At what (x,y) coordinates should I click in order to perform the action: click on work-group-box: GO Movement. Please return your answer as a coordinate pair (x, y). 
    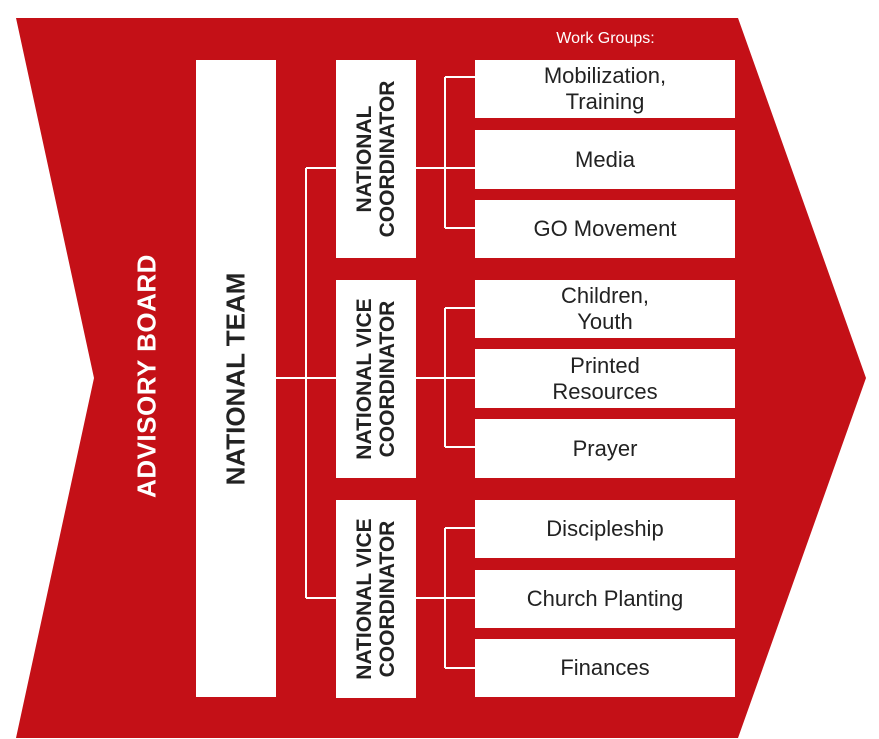
    Looking at the image, I should click on (605, 229).